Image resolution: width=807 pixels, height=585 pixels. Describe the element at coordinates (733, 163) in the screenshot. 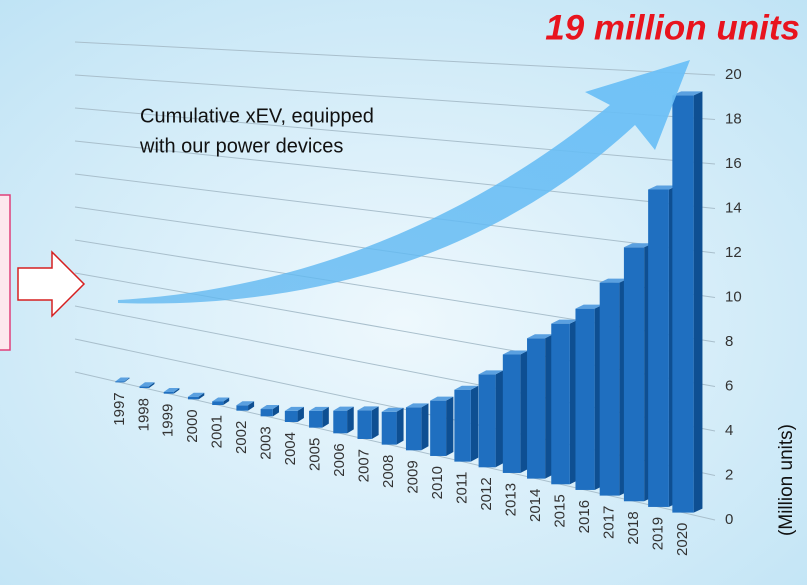

I see `y-tick-label: 16` at that location.